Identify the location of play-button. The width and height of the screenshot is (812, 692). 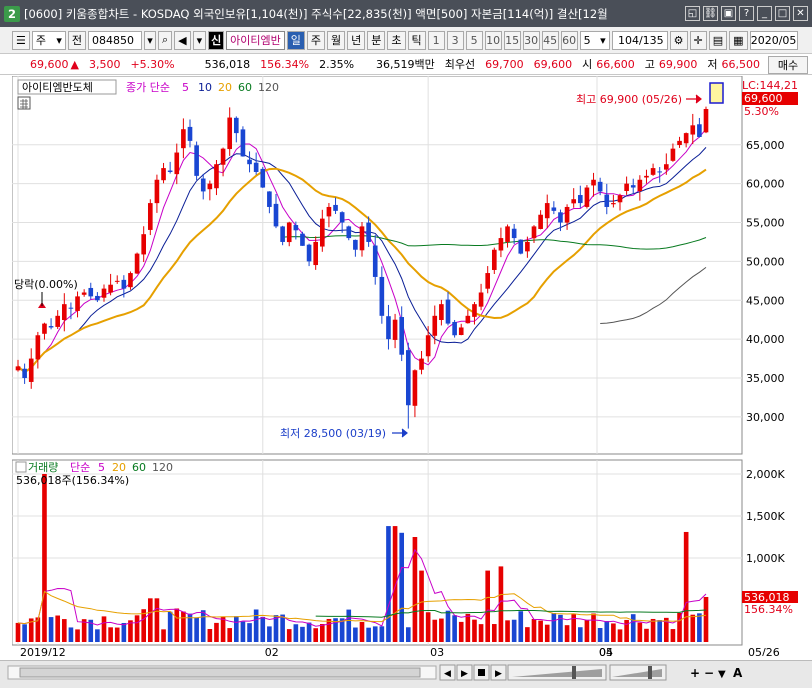
(498, 672).